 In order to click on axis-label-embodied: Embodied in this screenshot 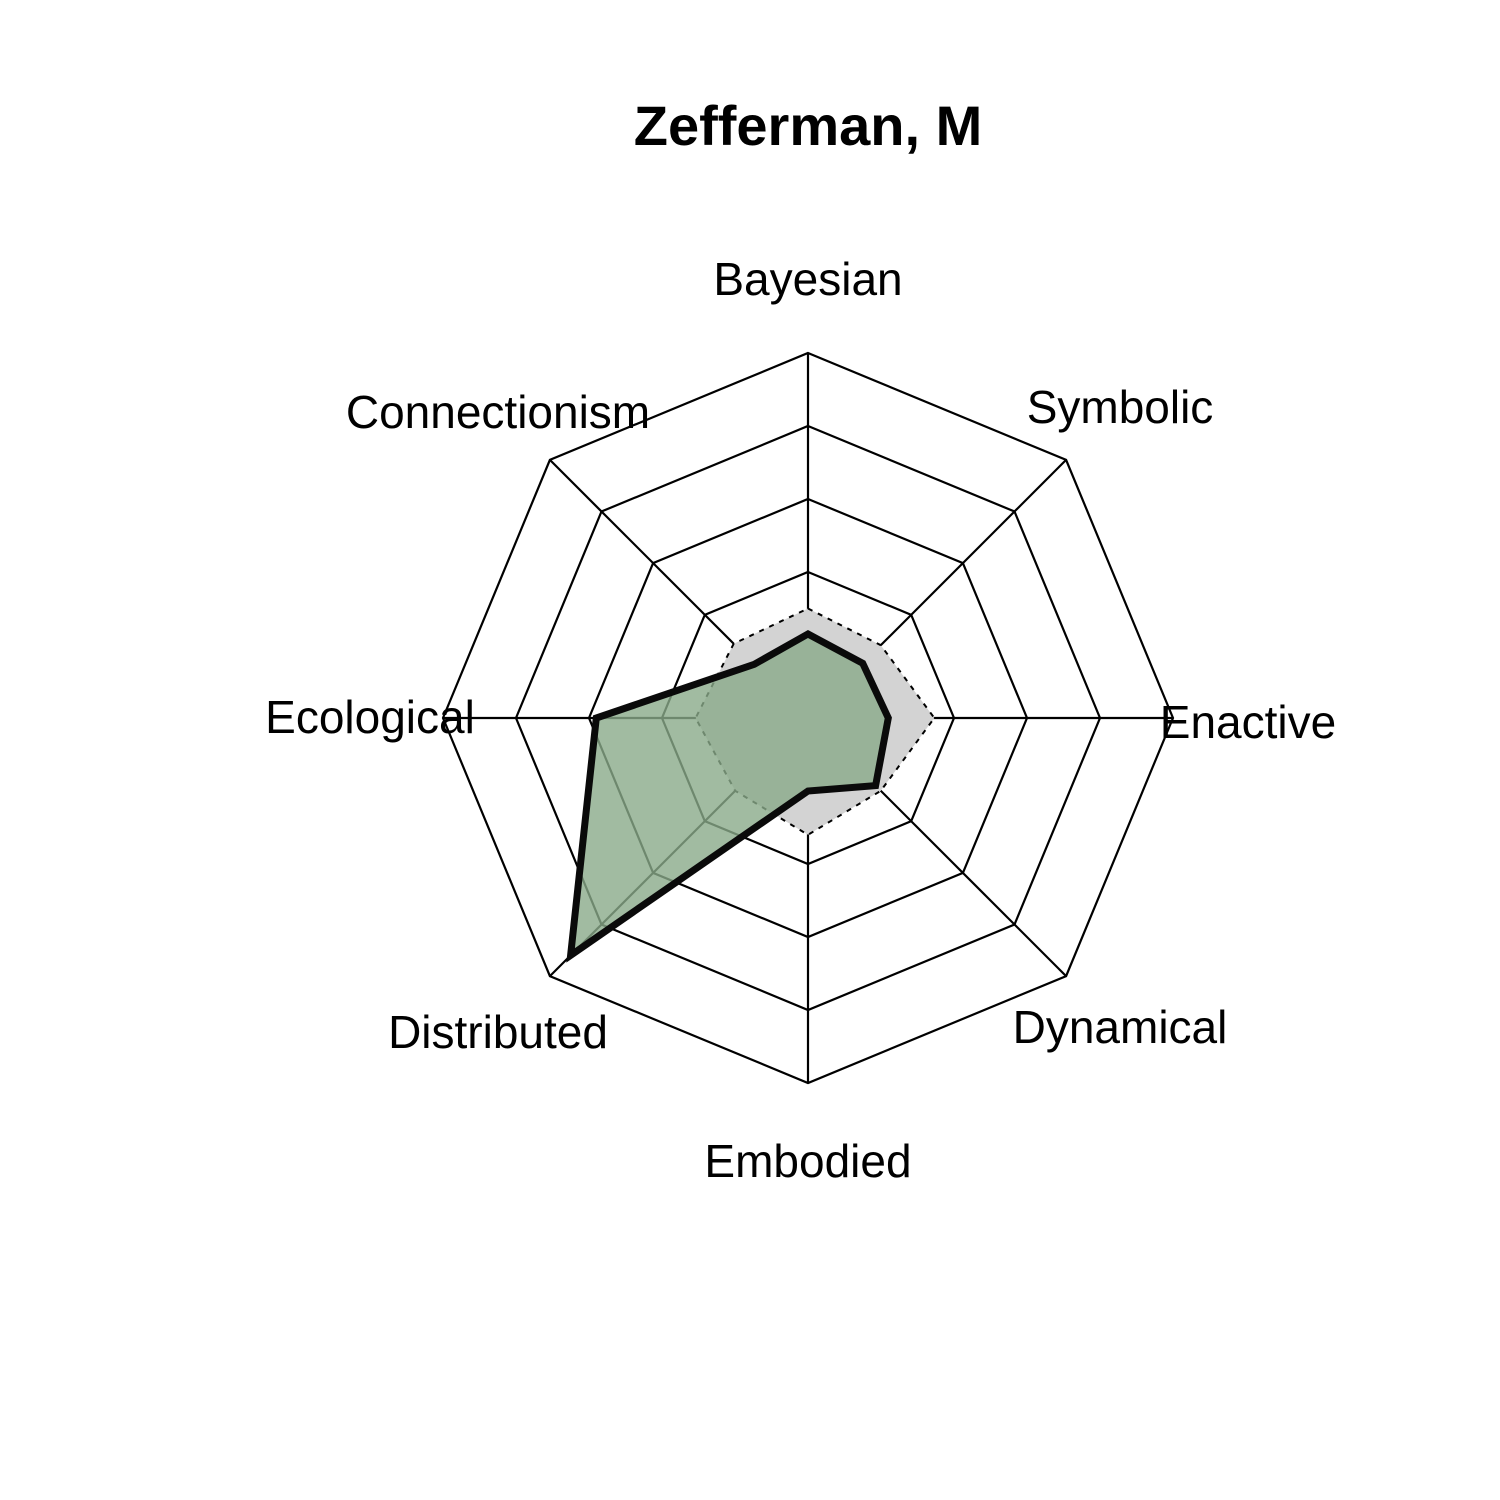, I will do `click(807, 1161)`.